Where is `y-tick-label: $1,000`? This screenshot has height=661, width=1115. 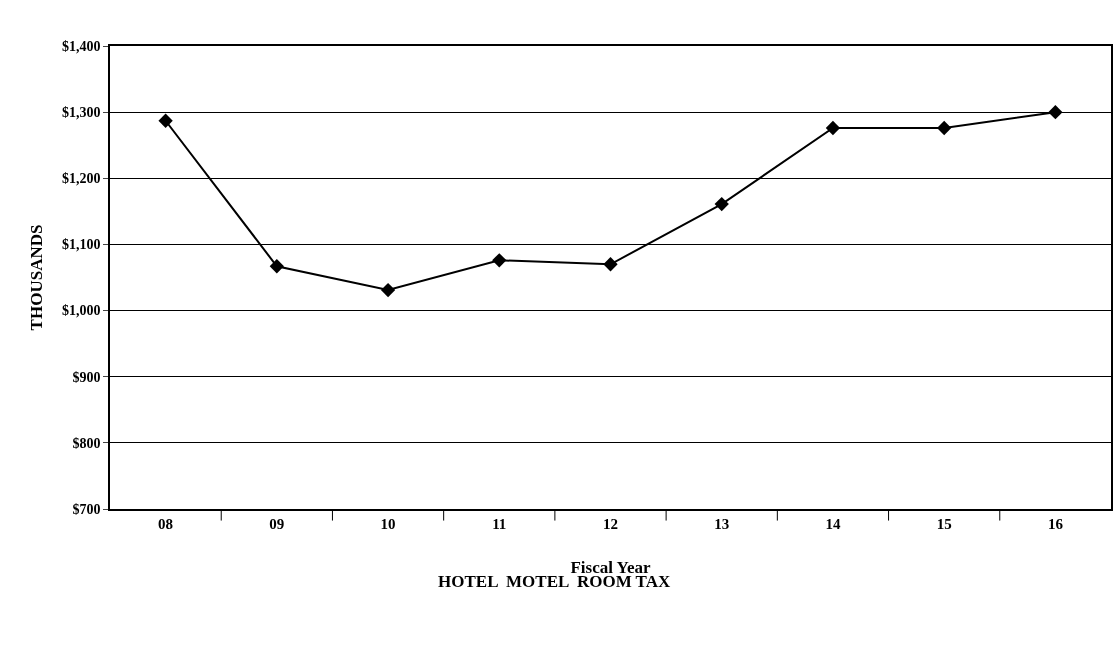
y-tick-label: $1,000 is located at coordinates (81, 311).